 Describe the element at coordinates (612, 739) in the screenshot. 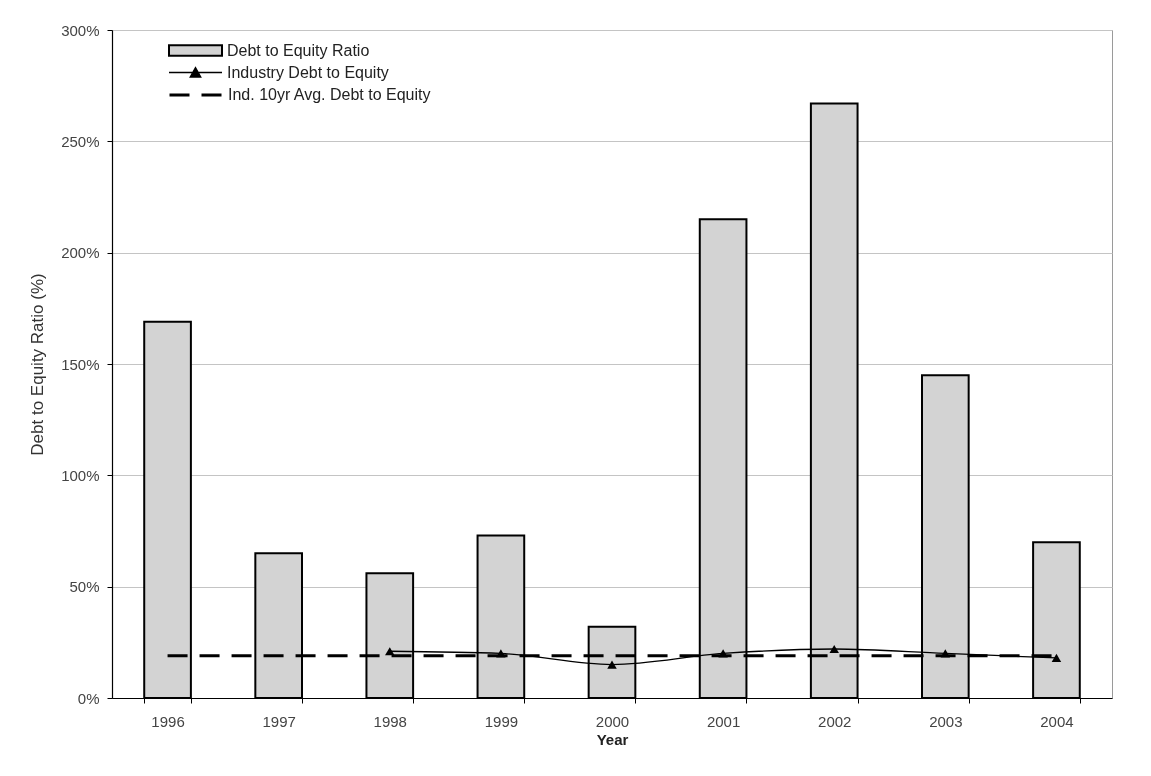

I see `x-axis-title: Year` at that location.